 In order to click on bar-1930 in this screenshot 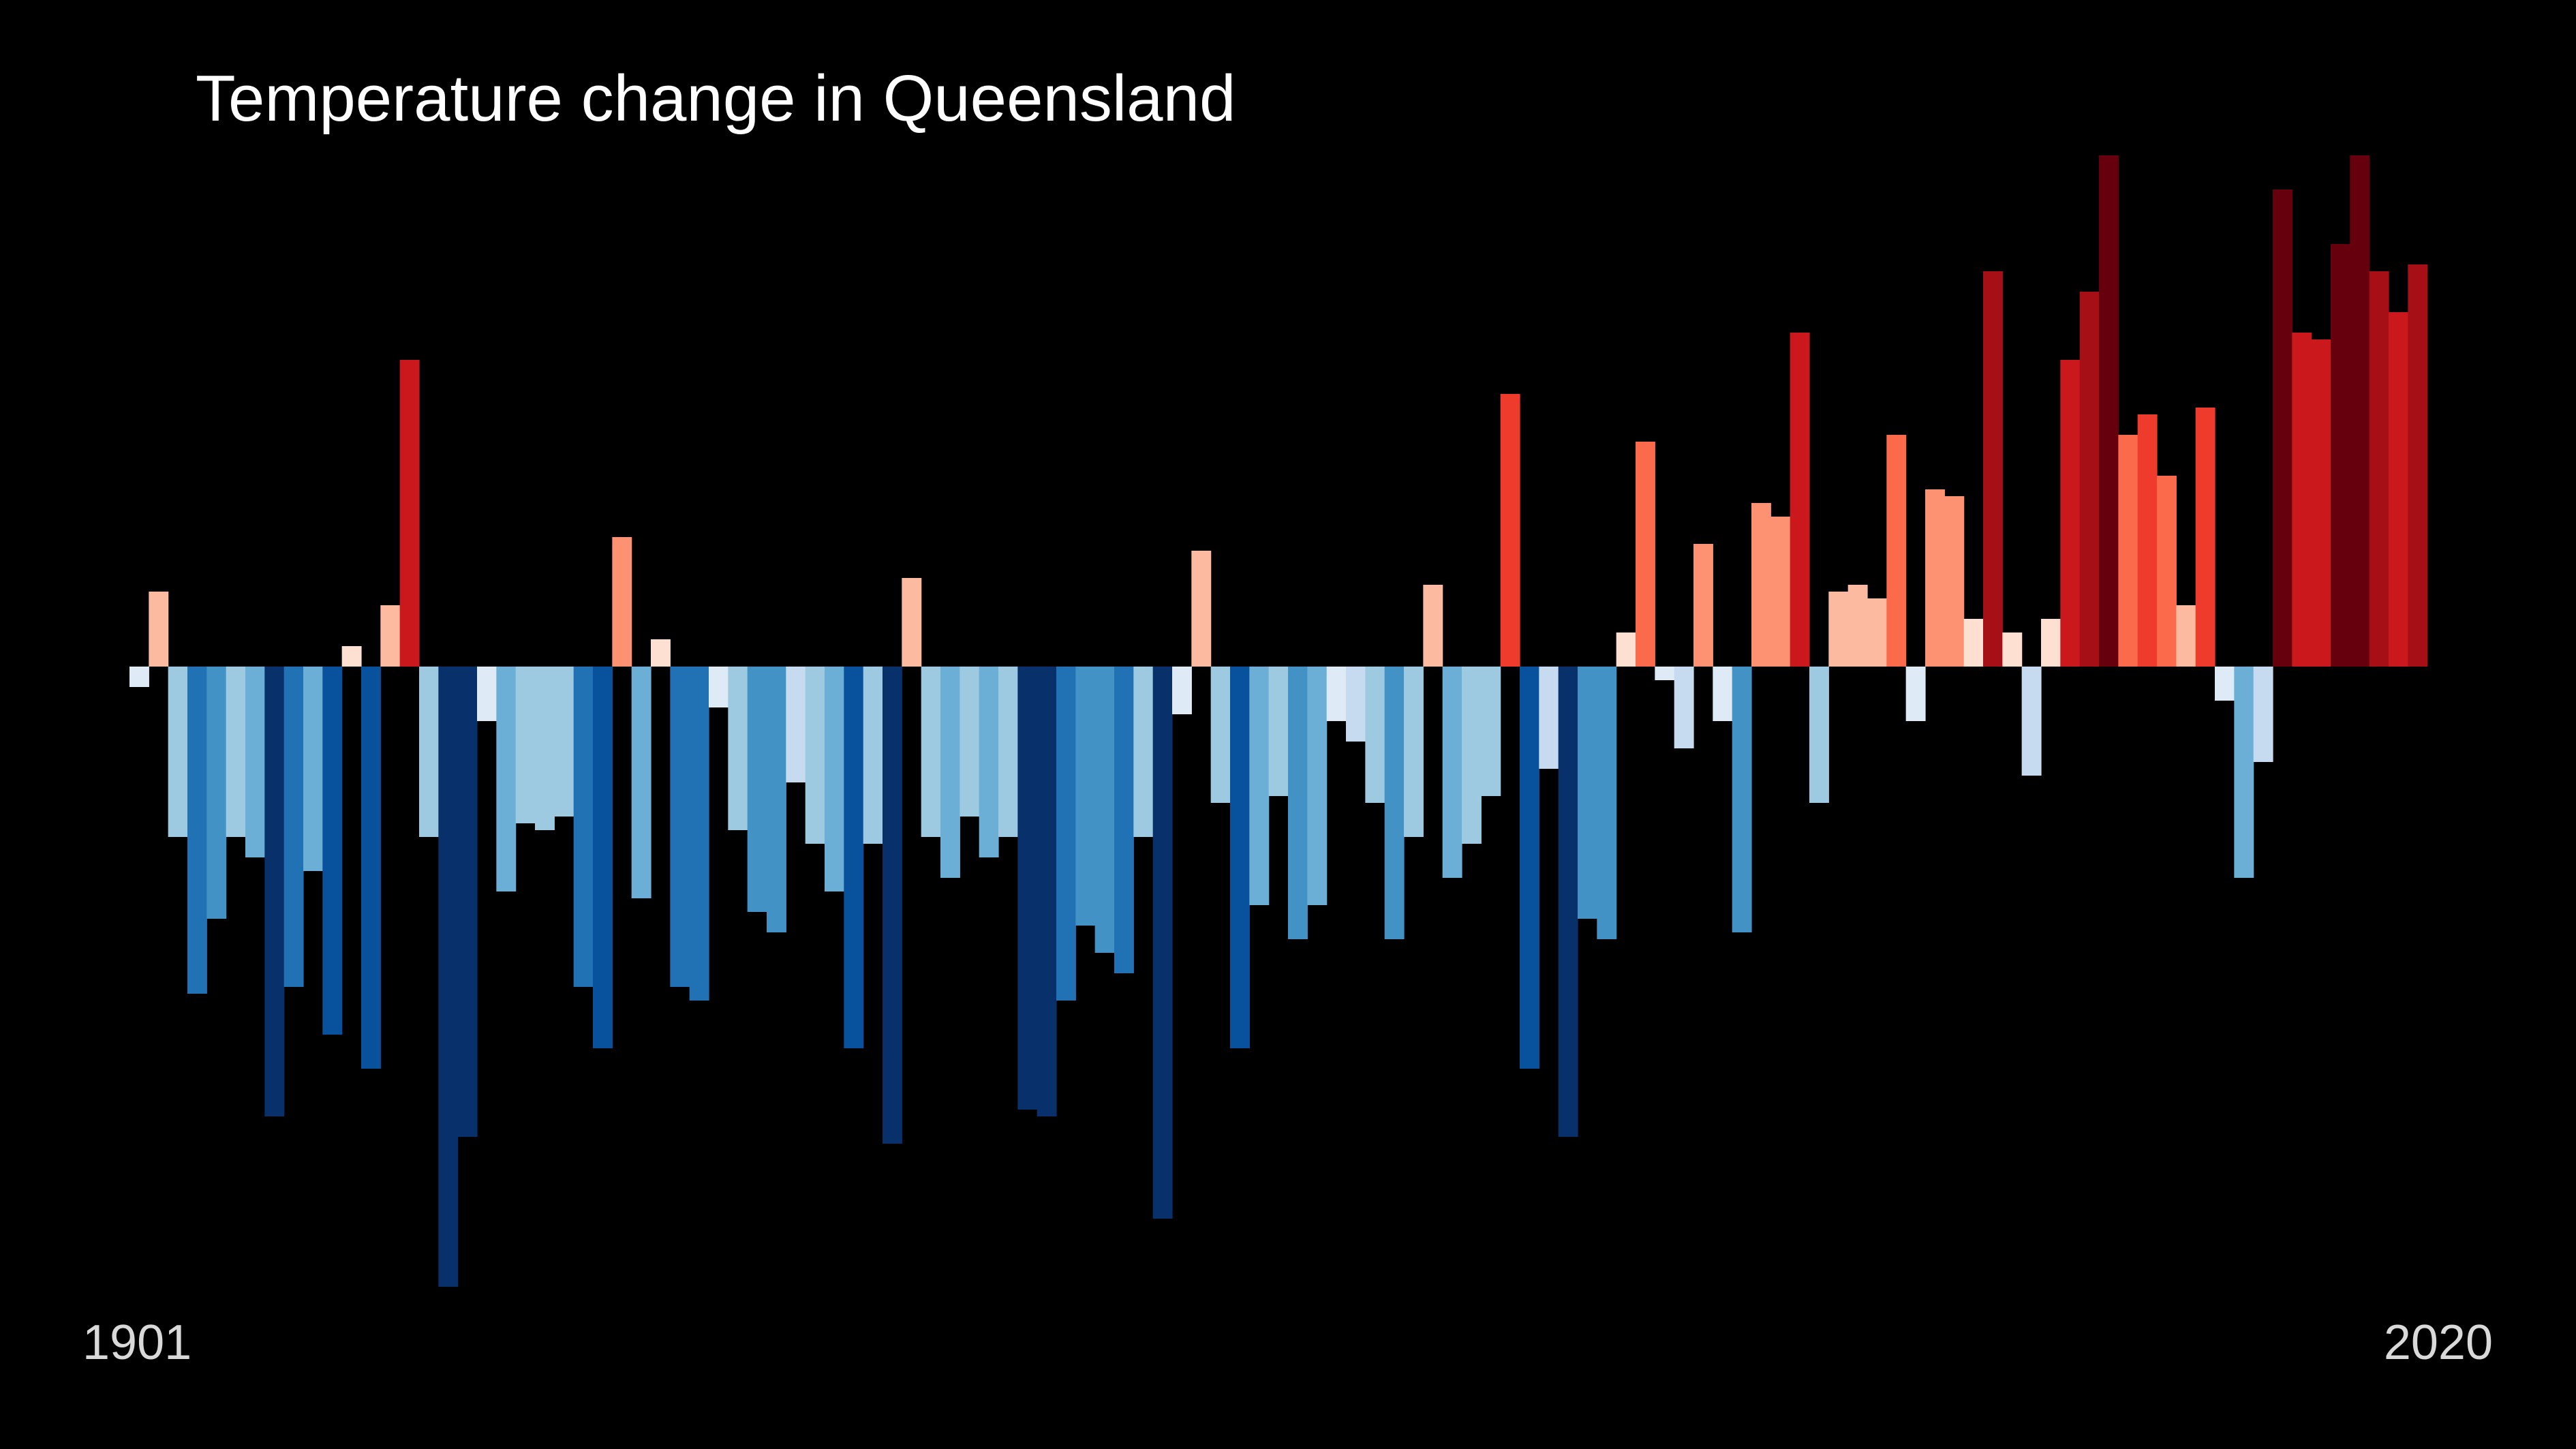, I will do `click(699, 834)`.